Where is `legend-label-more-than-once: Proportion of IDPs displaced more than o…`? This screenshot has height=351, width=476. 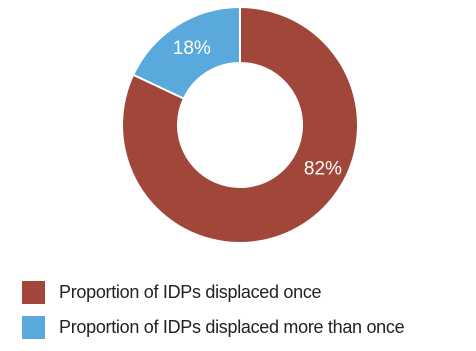 legend-label-more-than-once: Proportion of IDPs displaced more than o… is located at coordinates (232, 327).